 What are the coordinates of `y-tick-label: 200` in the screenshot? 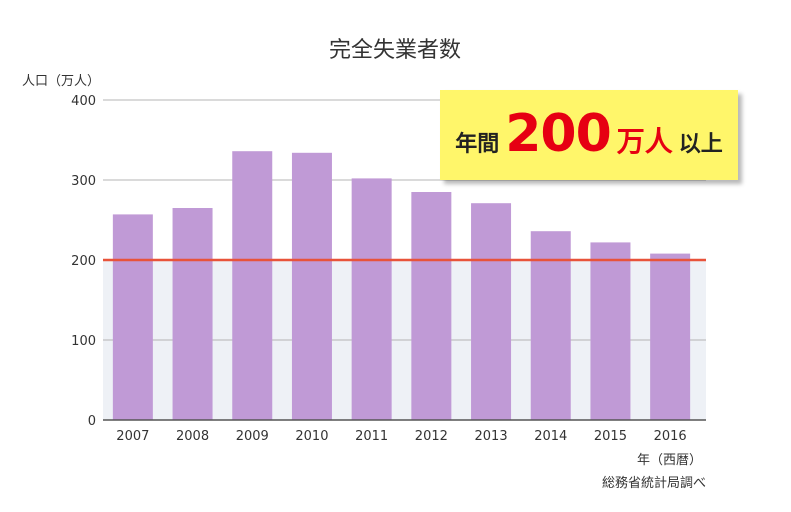 It's located at (83, 261).